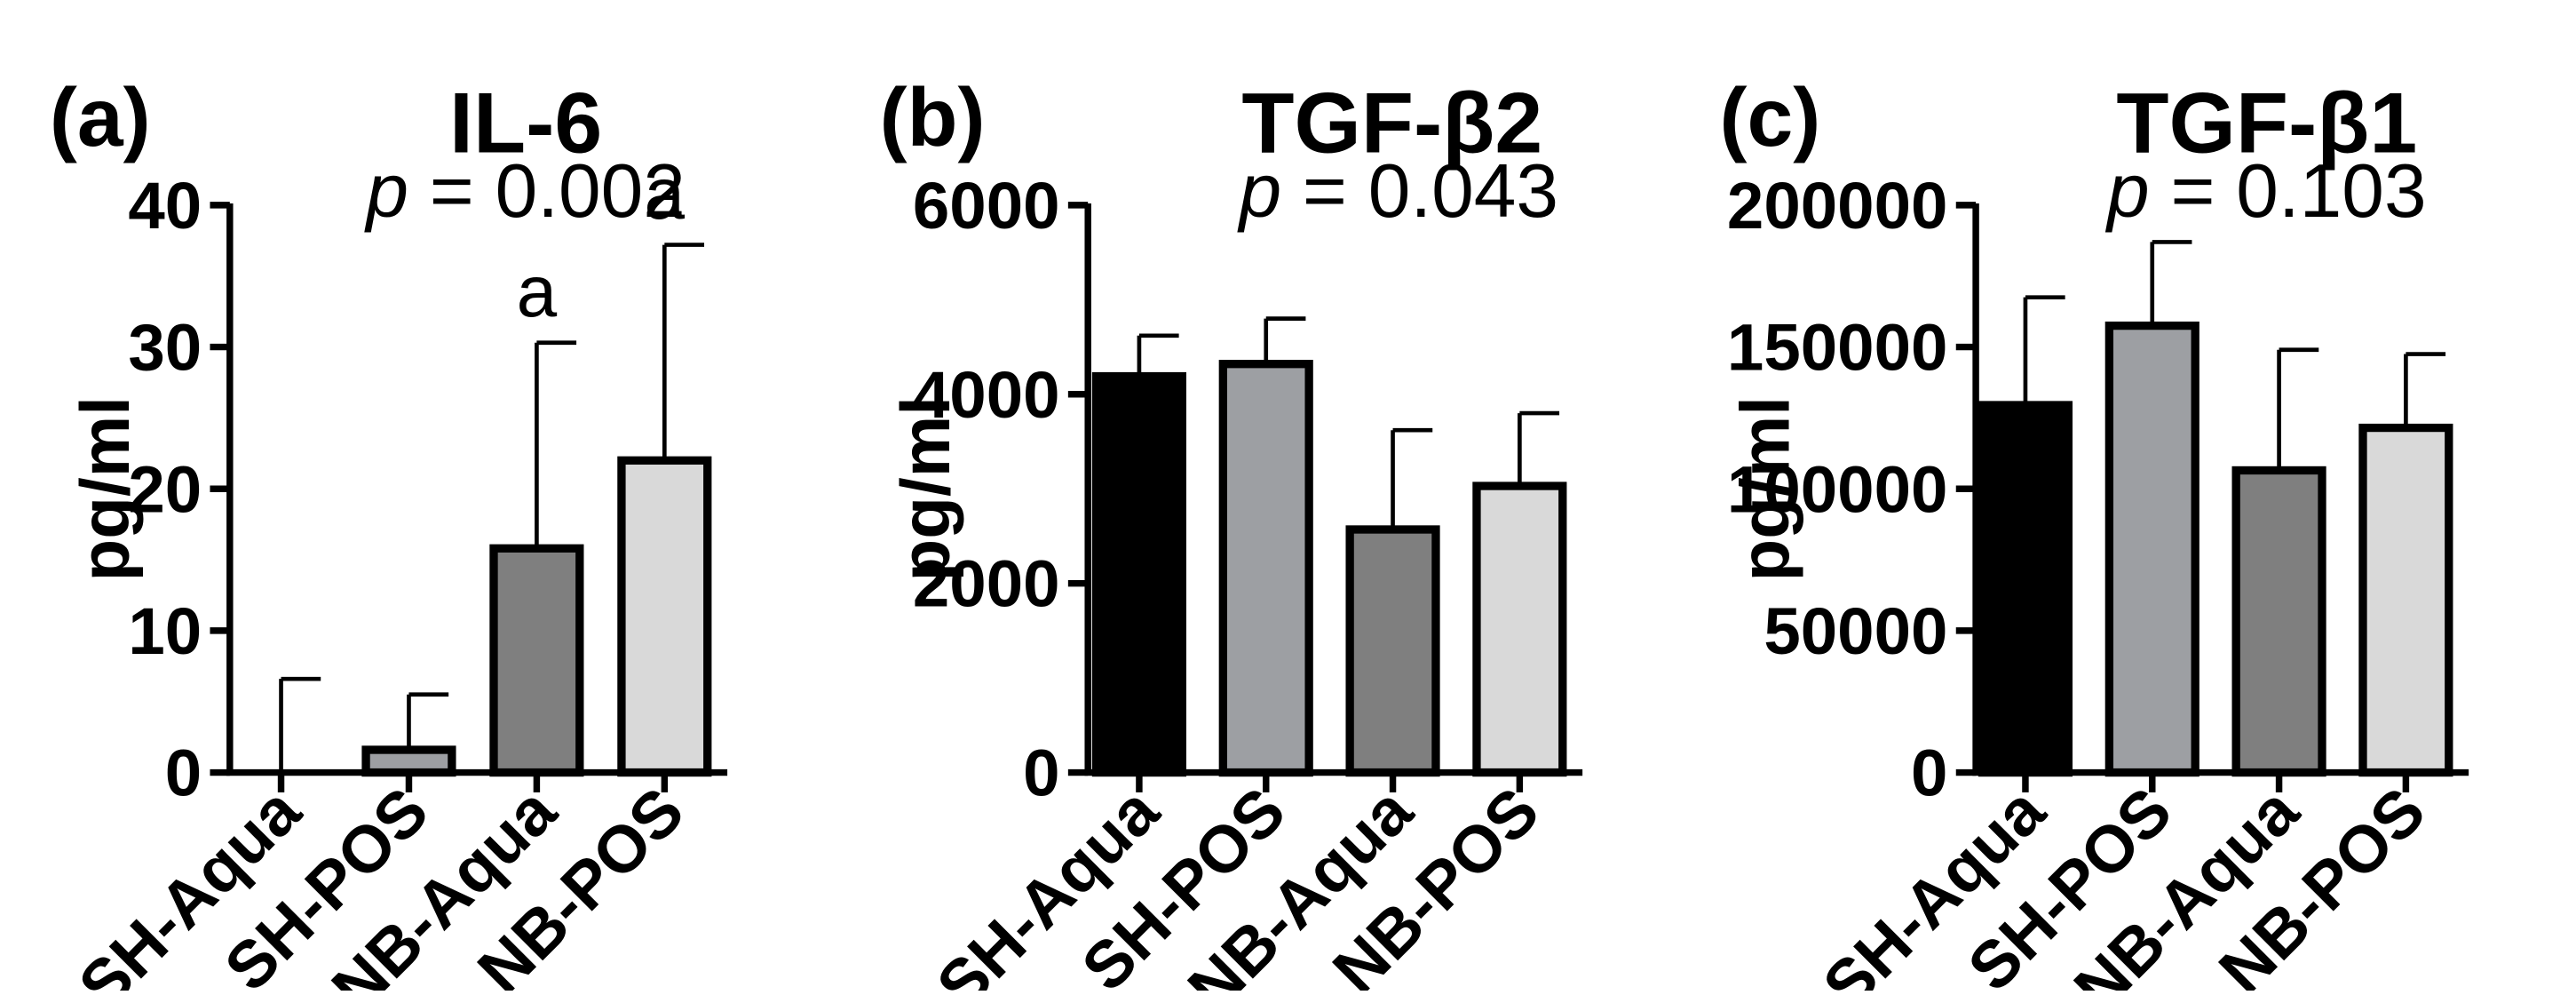 The height and width of the screenshot is (995, 2576). I want to click on p-value-text: p = 0.043, so click(1397, 191).